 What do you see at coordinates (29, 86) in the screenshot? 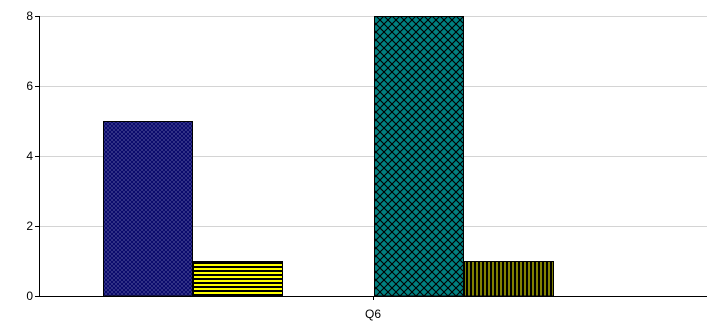
I see `y-tick-label: 6` at bounding box center [29, 86].